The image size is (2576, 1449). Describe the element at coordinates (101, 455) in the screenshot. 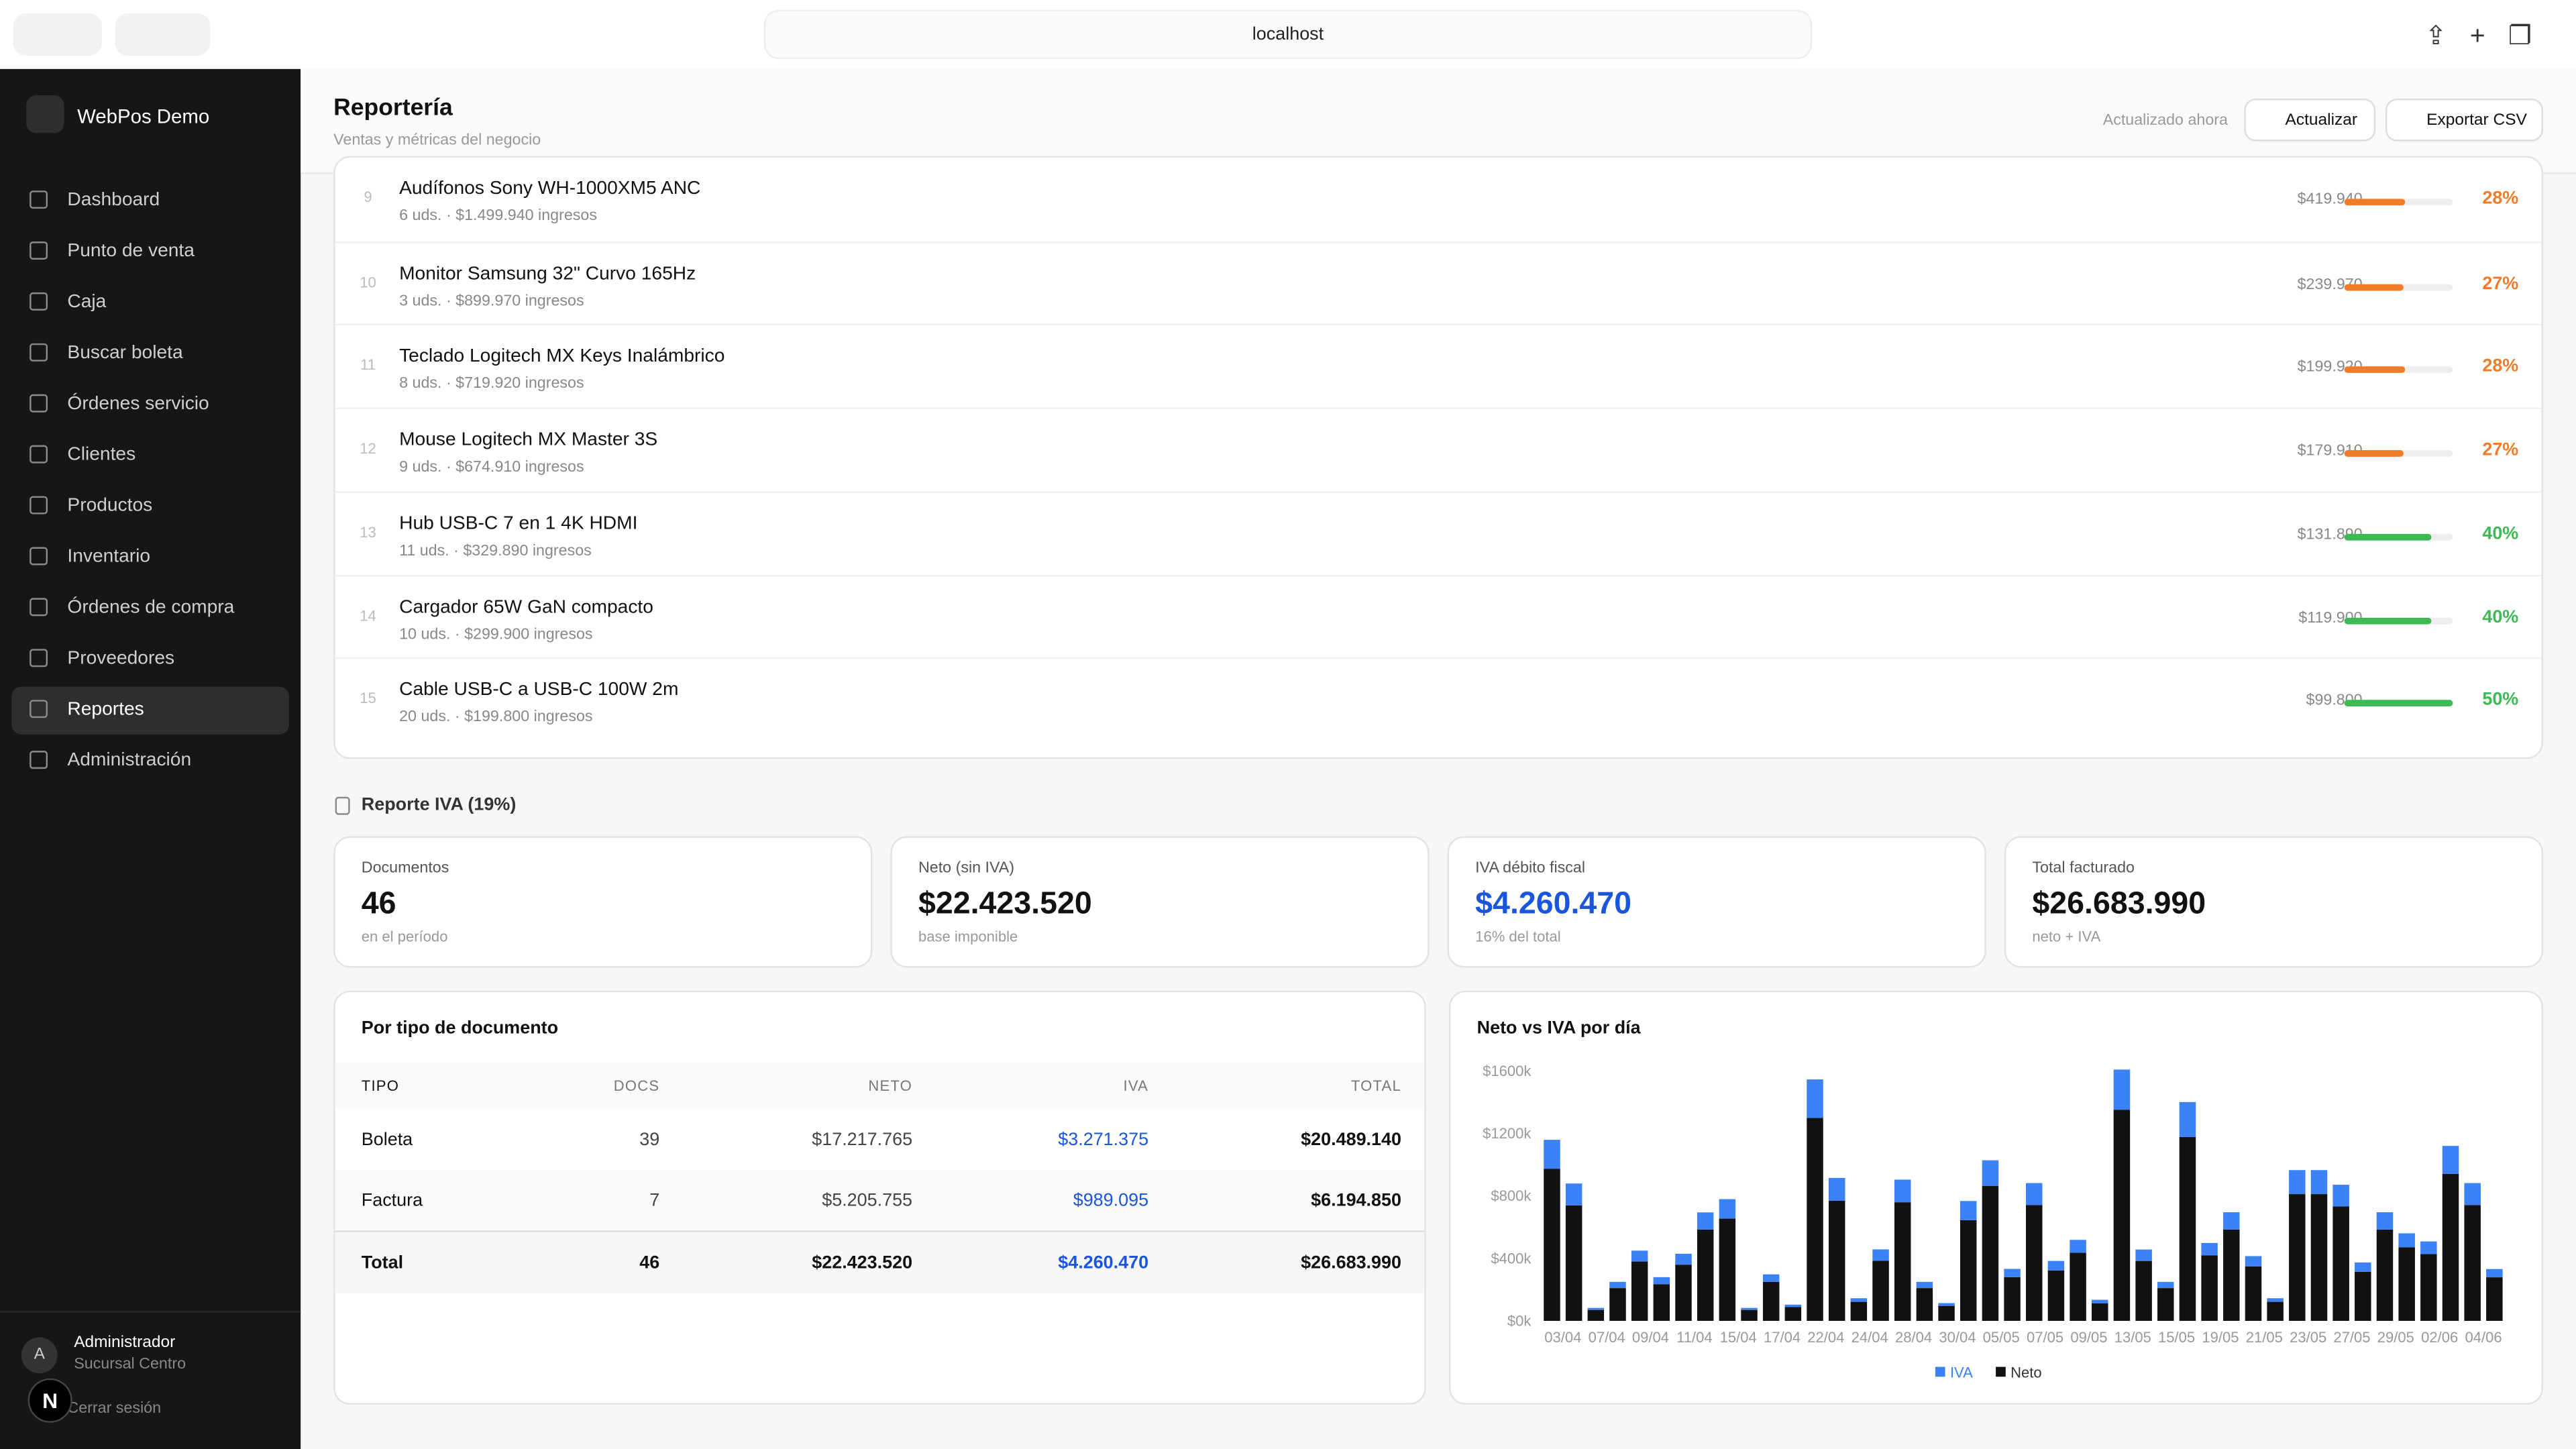

I see `nav-label: Clientes` at that location.